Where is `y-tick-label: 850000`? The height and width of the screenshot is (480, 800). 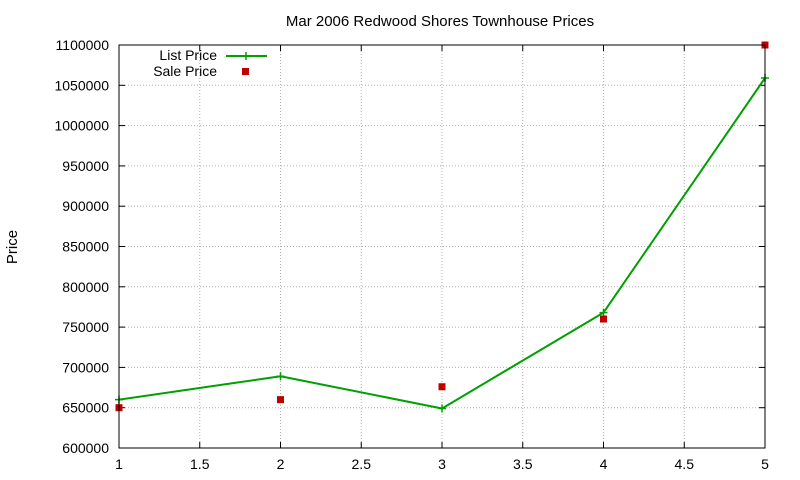
y-tick-label: 850000 is located at coordinates (85, 247).